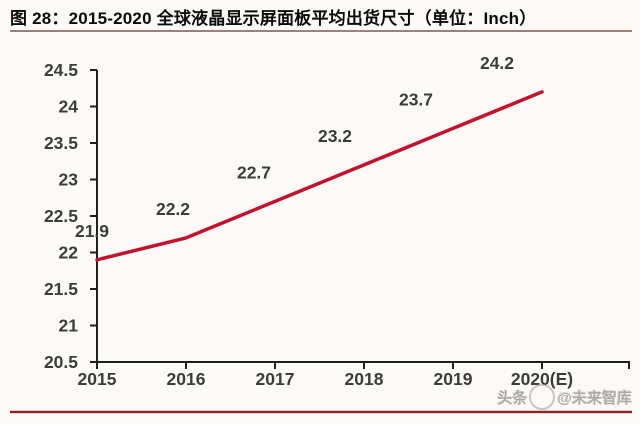 This screenshot has height=424, width=640. I want to click on y-tick-label: 24, so click(69, 107).